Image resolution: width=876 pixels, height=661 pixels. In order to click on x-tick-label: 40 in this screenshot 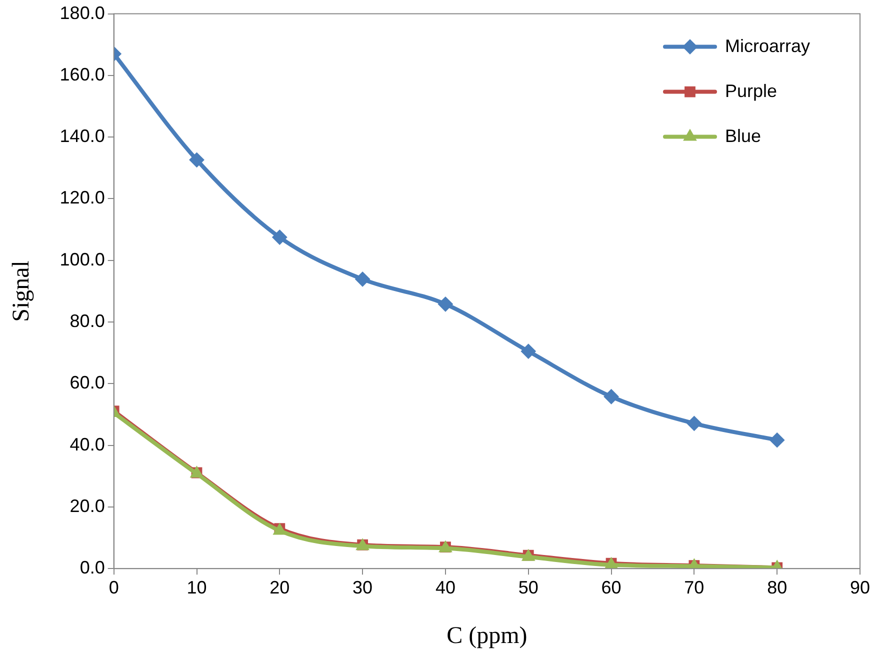, I will do `click(445, 587)`.